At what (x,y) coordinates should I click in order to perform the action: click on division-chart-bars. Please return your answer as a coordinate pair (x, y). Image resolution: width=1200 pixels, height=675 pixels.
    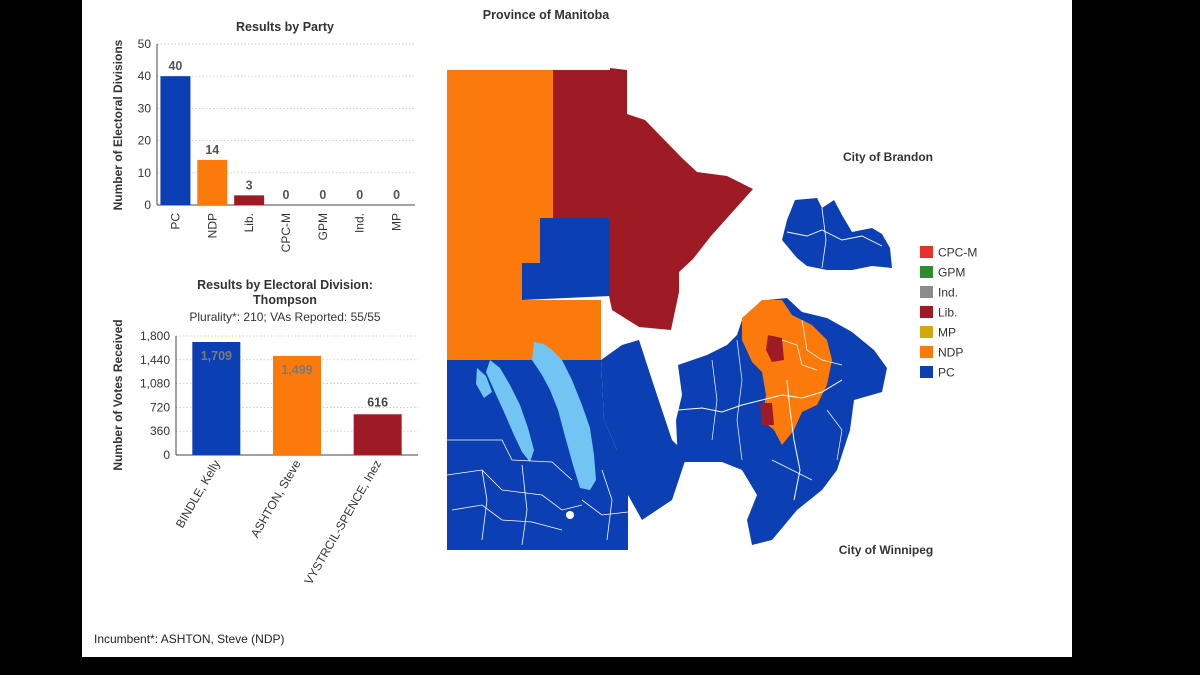
    Looking at the image, I should click on (297, 398).